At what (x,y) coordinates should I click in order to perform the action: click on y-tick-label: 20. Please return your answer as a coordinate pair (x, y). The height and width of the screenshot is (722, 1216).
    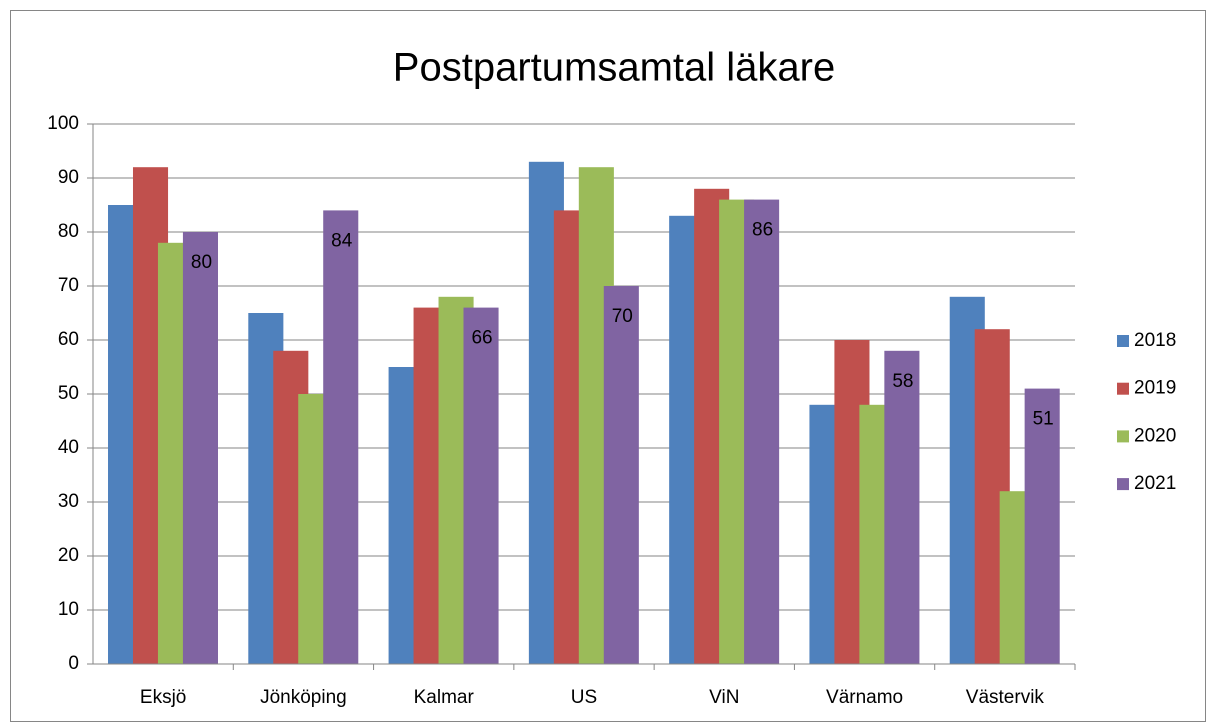
    Looking at the image, I should click on (68, 555).